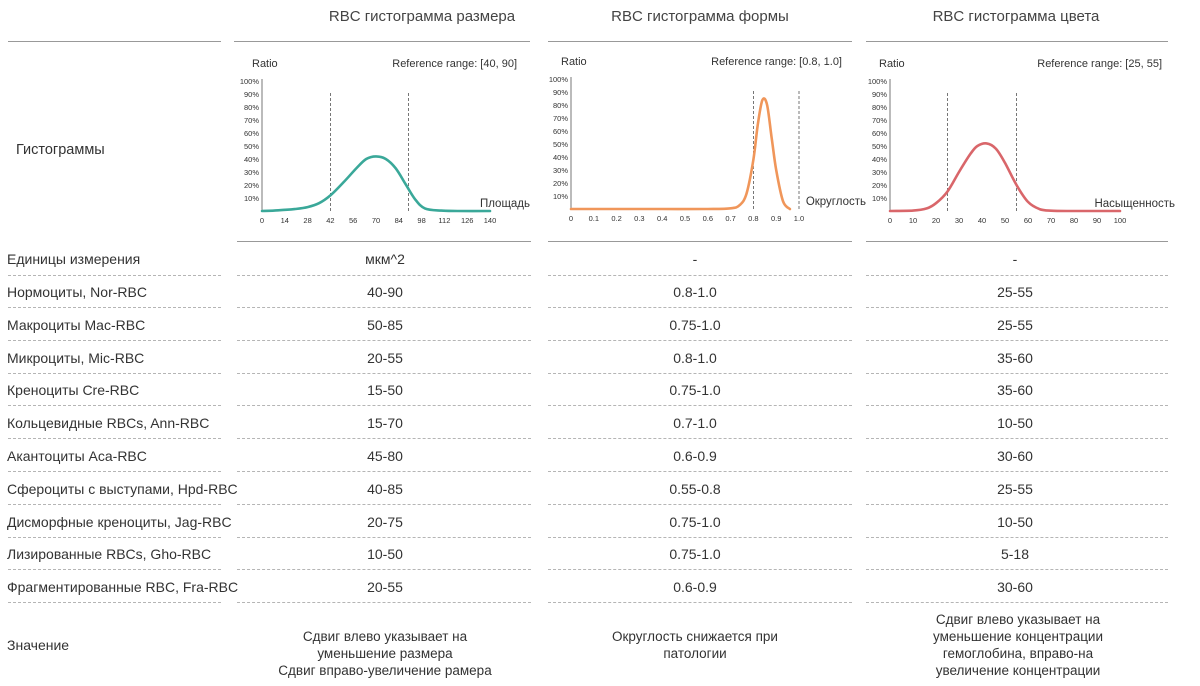 Image resolution: width=1200 pixels, height=686 pixels. What do you see at coordinates (662, 218) in the screenshot?
I see `x-tick-label: 0.4` at bounding box center [662, 218].